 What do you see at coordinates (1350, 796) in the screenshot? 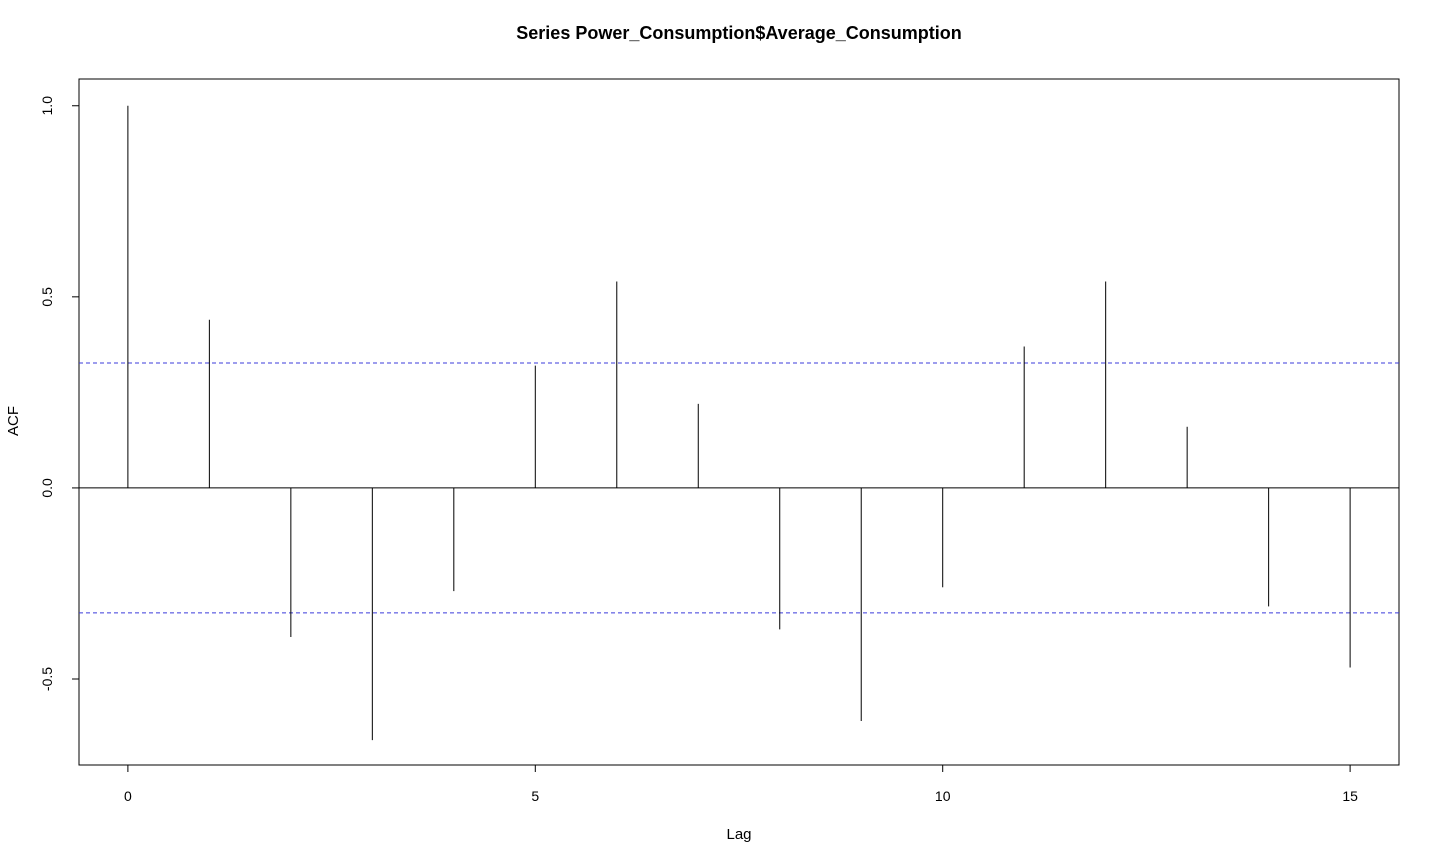
I see `x-tick-label: 15` at bounding box center [1350, 796].